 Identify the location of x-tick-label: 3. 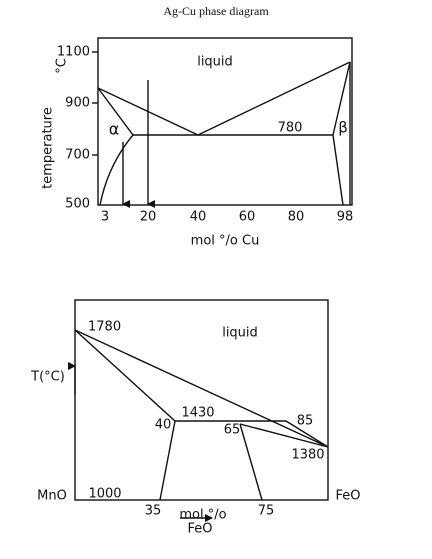
(105, 217).